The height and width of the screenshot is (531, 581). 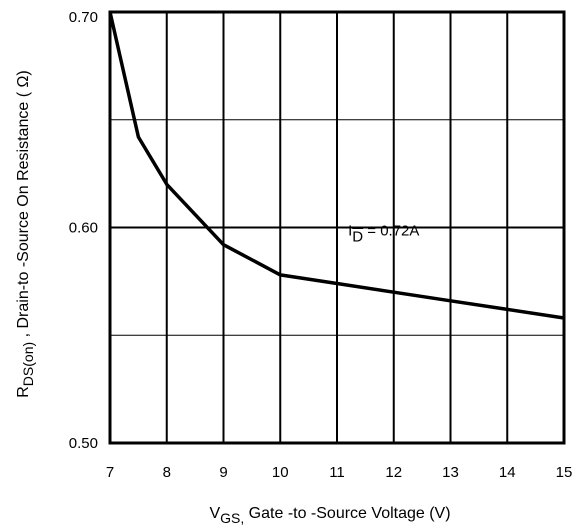 What do you see at coordinates (564, 472) in the screenshot?
I see `x-tick-label: 15` at bounding box center [564, 472].